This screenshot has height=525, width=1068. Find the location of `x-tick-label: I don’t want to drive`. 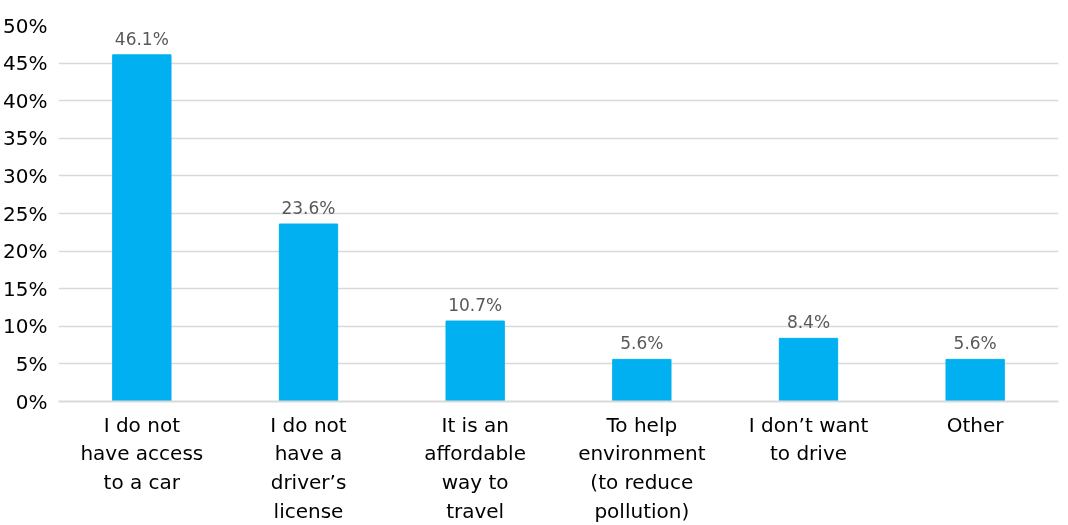

x-tick-label: I don’t want to drive is located at coordinates (808, 439).